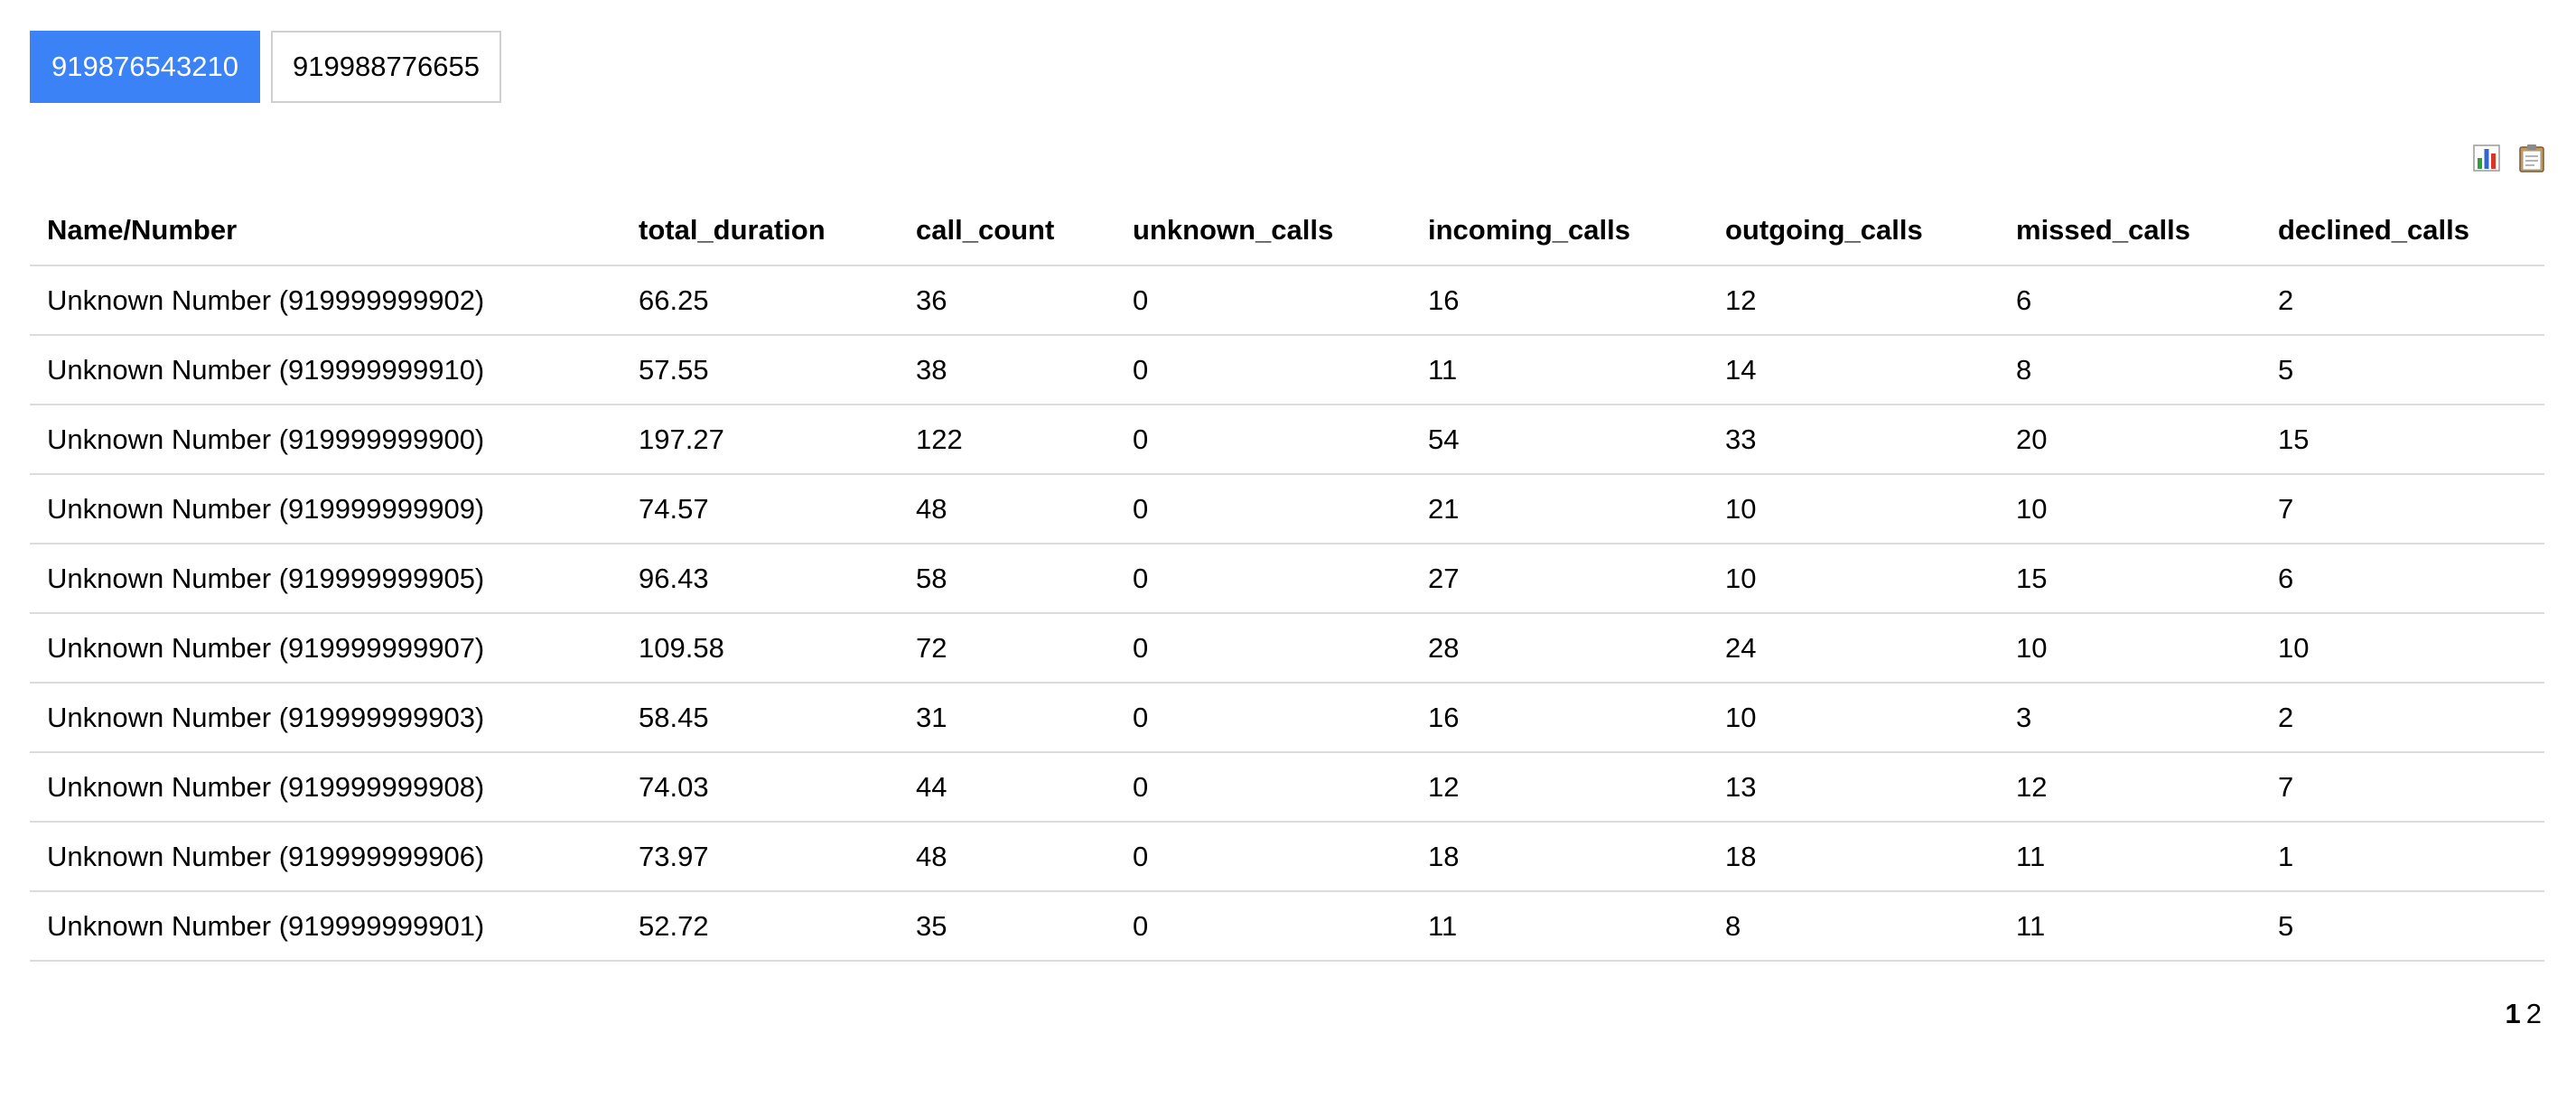 The height and width of the screenshot is (1098, 2576). What do you see at coordinates (325, 787) in the screenshot?
I see `cell-name-number: Unknown Number (919999999908)` at bounding box center [325, 787].